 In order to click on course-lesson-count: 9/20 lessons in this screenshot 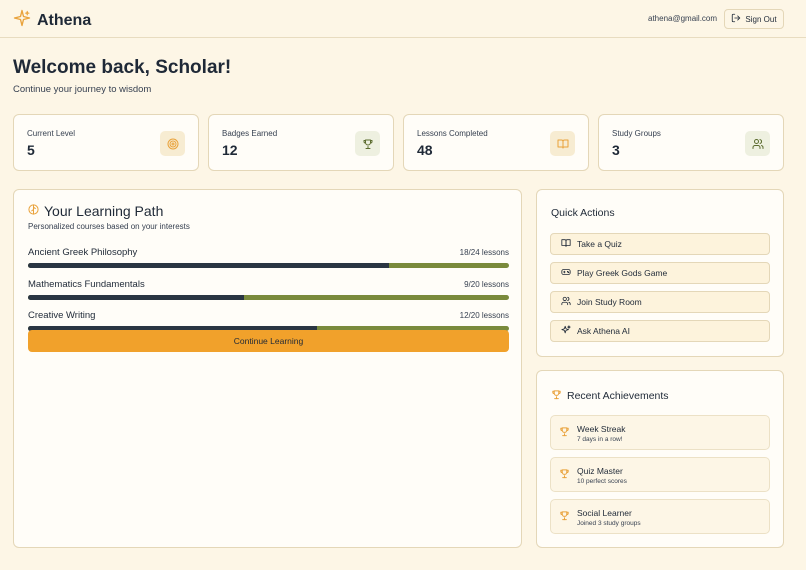, I will do `click(486, 284)`.